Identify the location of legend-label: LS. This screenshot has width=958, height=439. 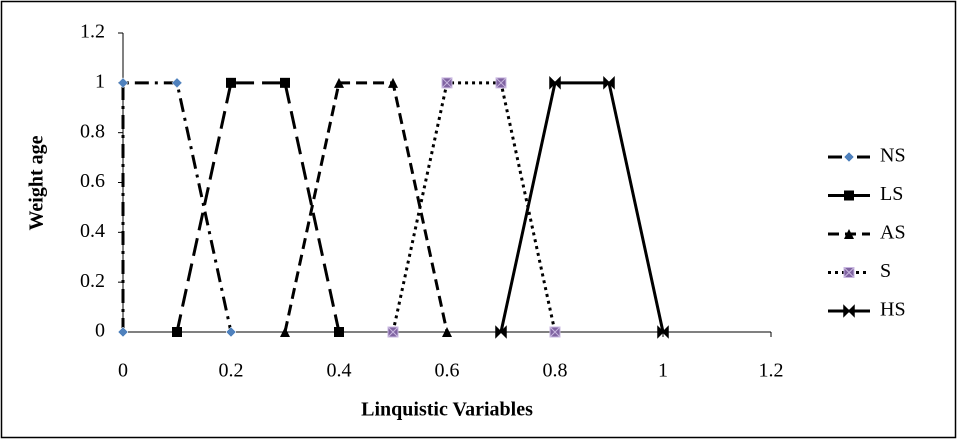
(891, 194).